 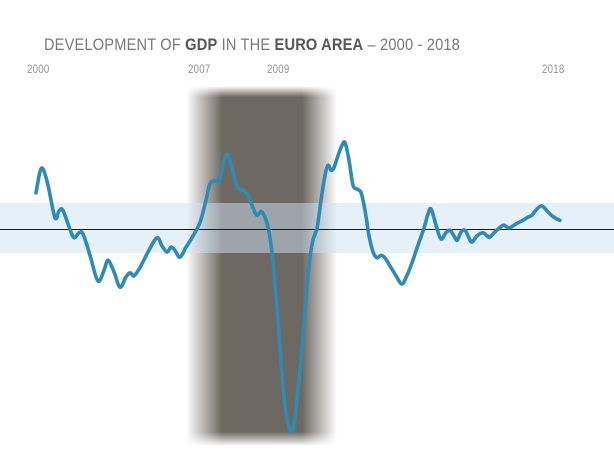 What do you see at coordinates (201, 44) in the screenshot?
I see `title-segment-gdp: GDP` at bounding box center [201, 44].